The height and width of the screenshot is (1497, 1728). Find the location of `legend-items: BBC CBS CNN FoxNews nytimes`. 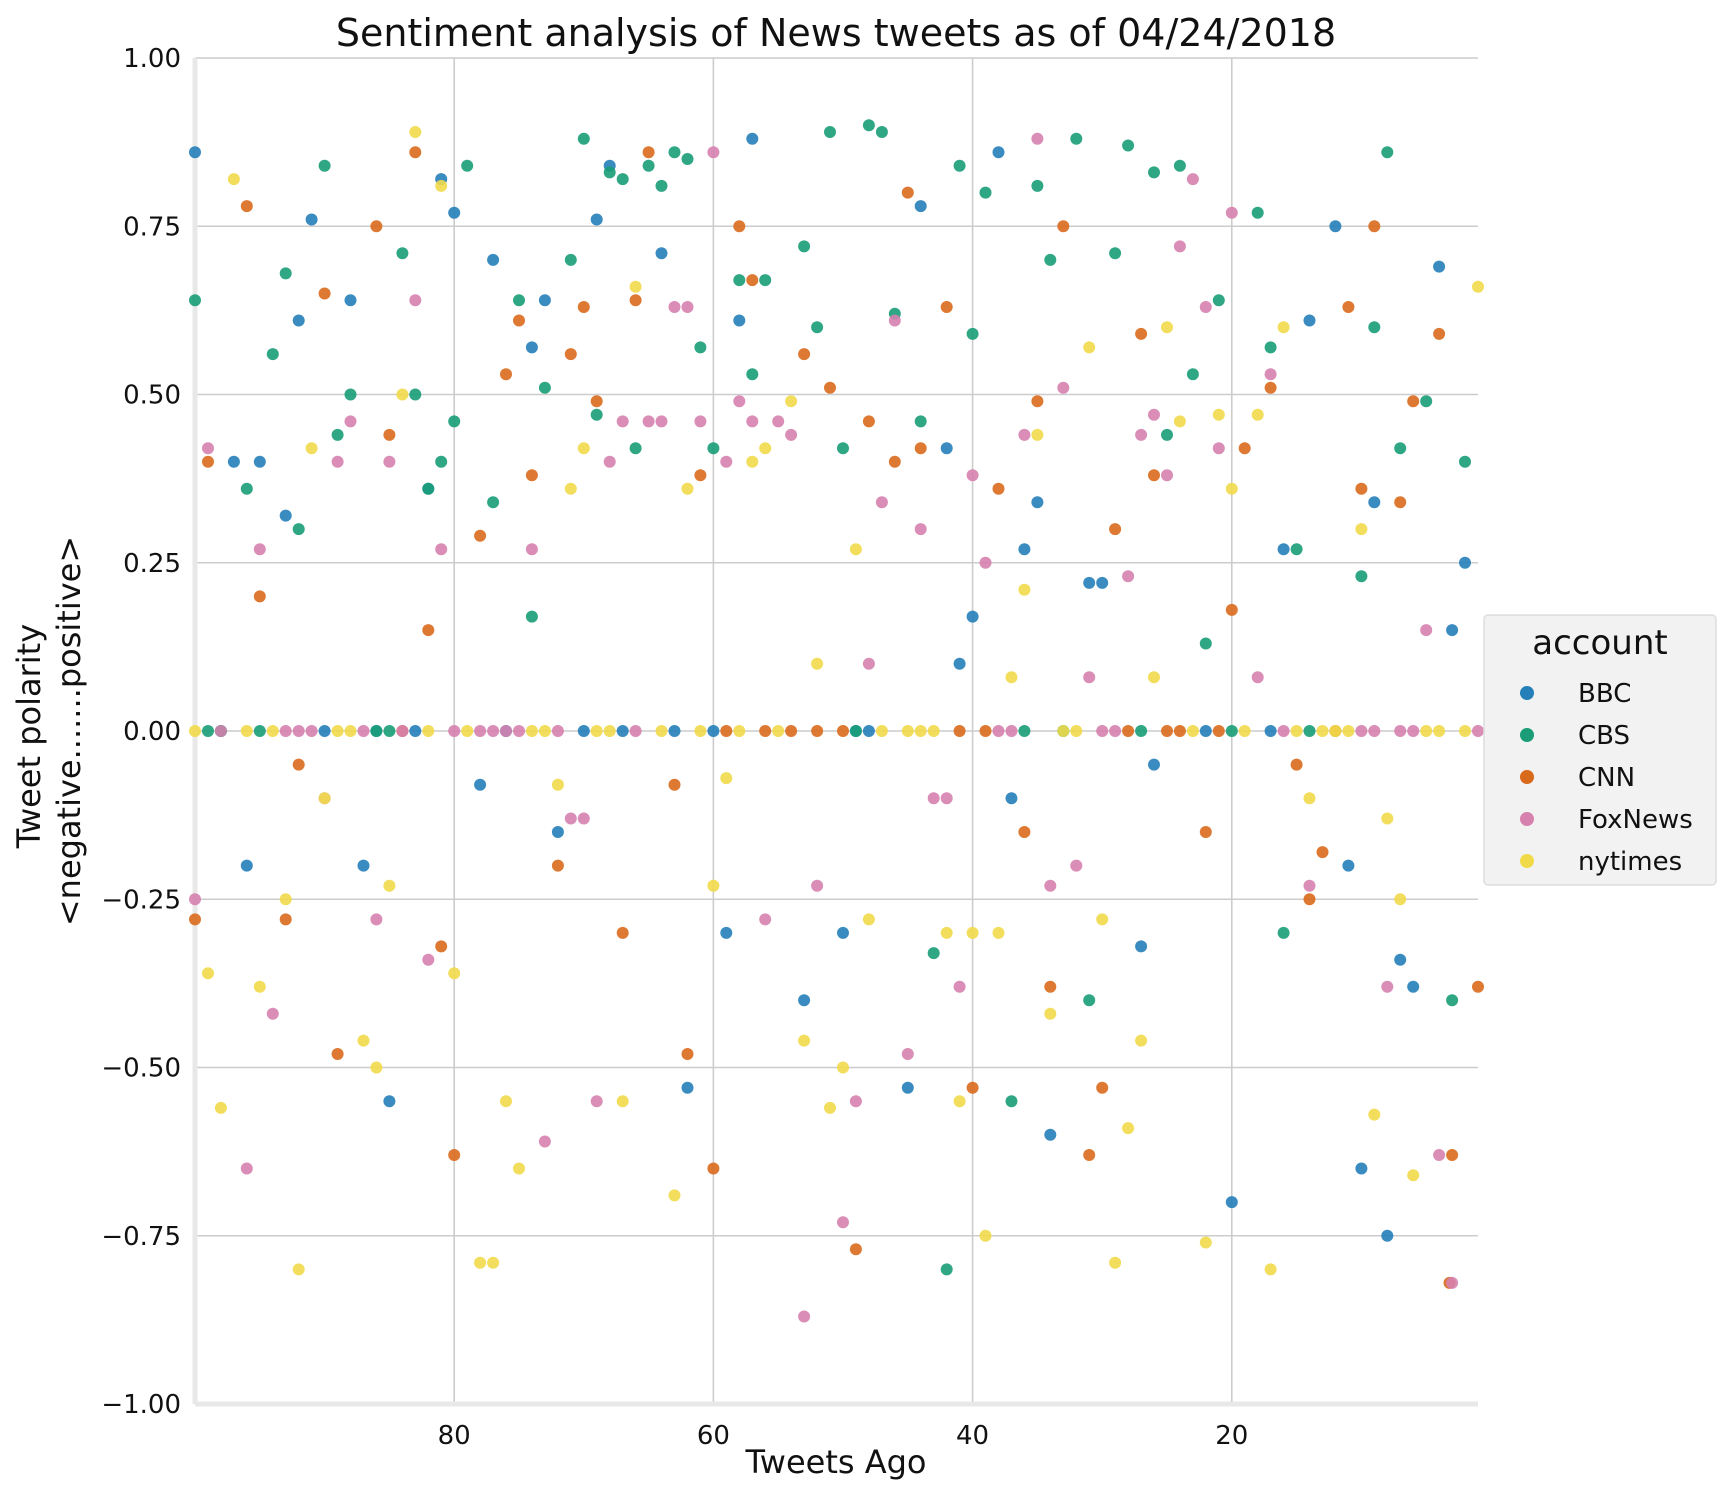

legend-items: BBC CBS CNN FoxNews nytimes is located at coordinates (1606, 778).